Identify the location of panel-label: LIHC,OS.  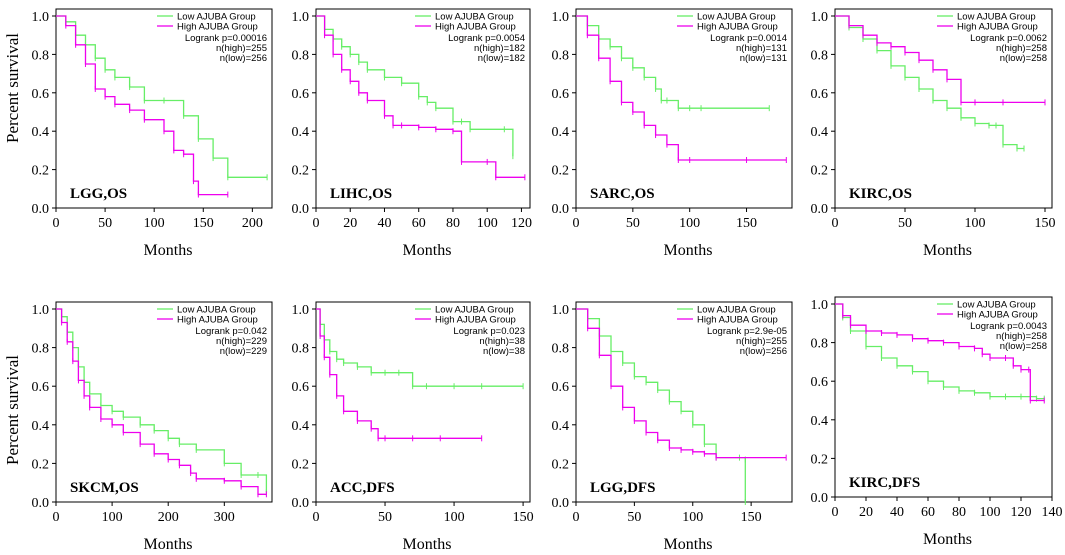
(361, 194).